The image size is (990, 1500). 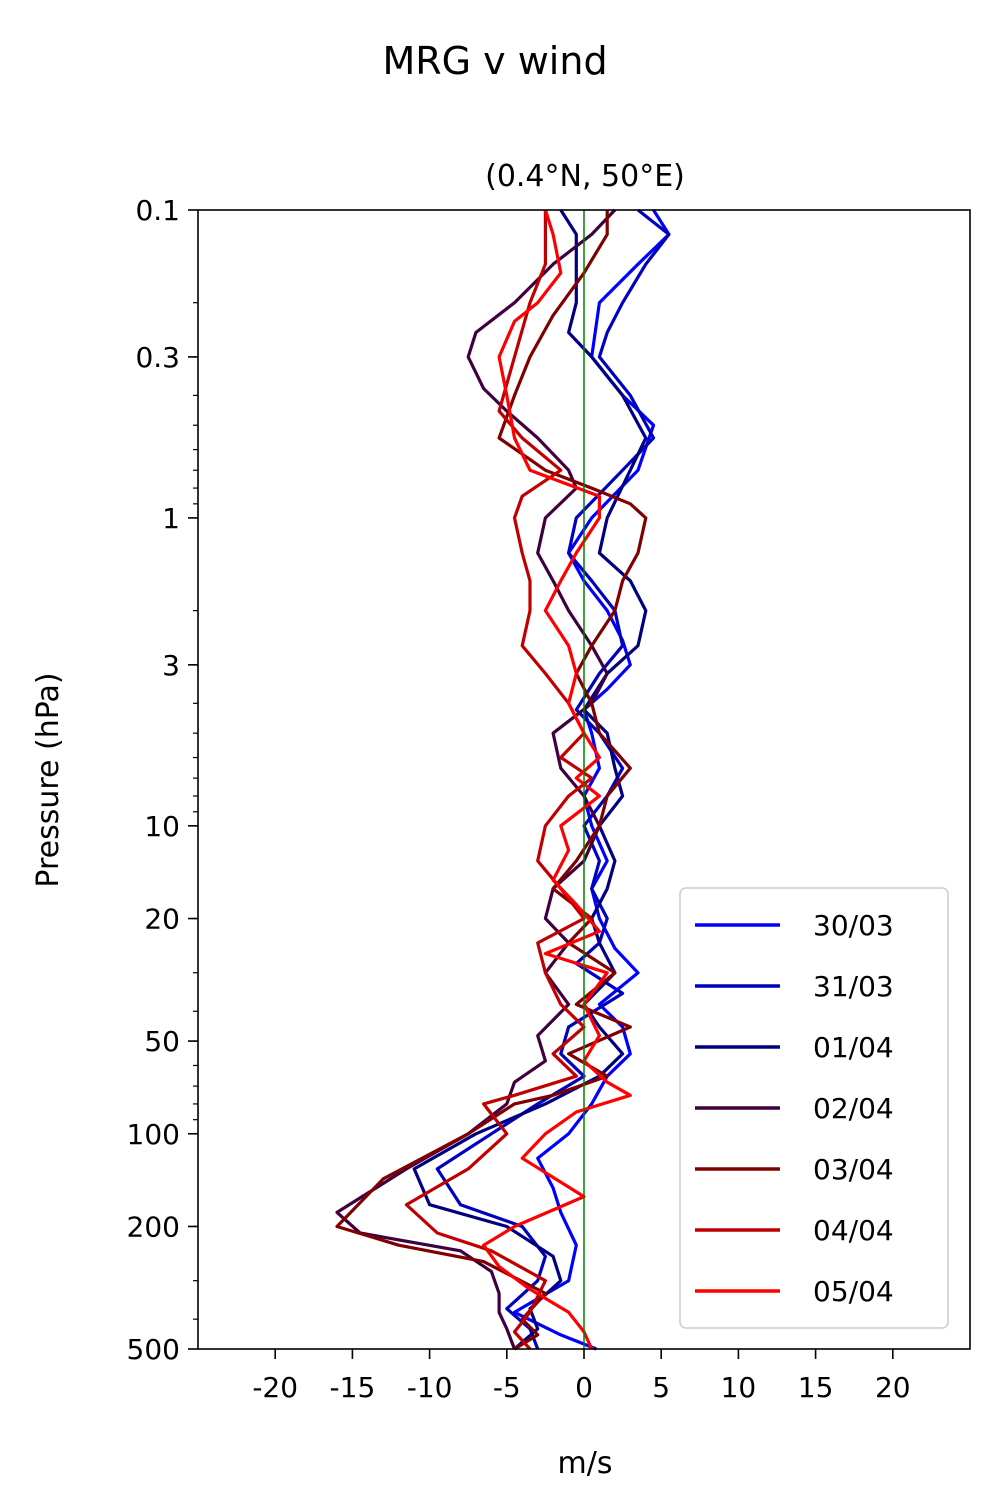 What do you see at coordinates (853, 1169) in the screenshot?
I see `legend-label: 03/04` at bounding box center [853, 1169].